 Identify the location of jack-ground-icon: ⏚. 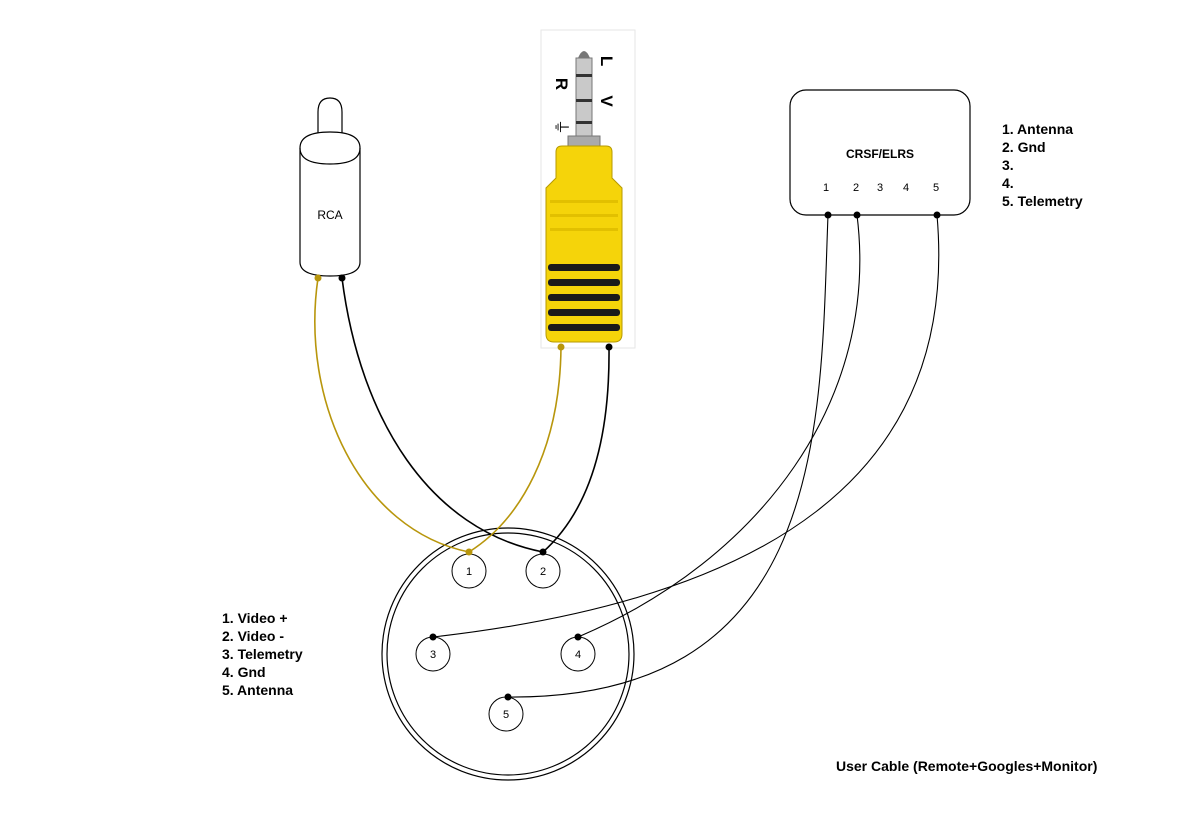
(561, 127).